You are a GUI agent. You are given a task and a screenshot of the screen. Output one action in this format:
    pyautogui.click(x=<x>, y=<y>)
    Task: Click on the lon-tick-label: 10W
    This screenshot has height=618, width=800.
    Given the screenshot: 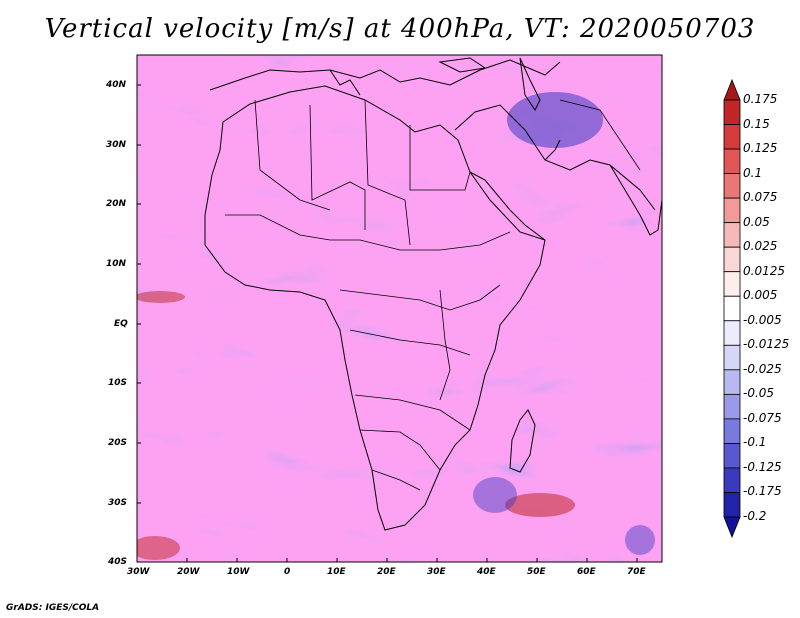 What is the action you would take?
    pyautogui.click(x=238, y=572)
    